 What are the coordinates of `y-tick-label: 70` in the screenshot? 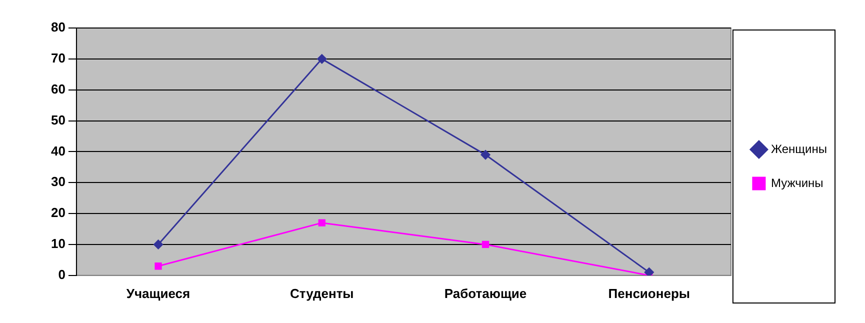 It's located at (58, 58).